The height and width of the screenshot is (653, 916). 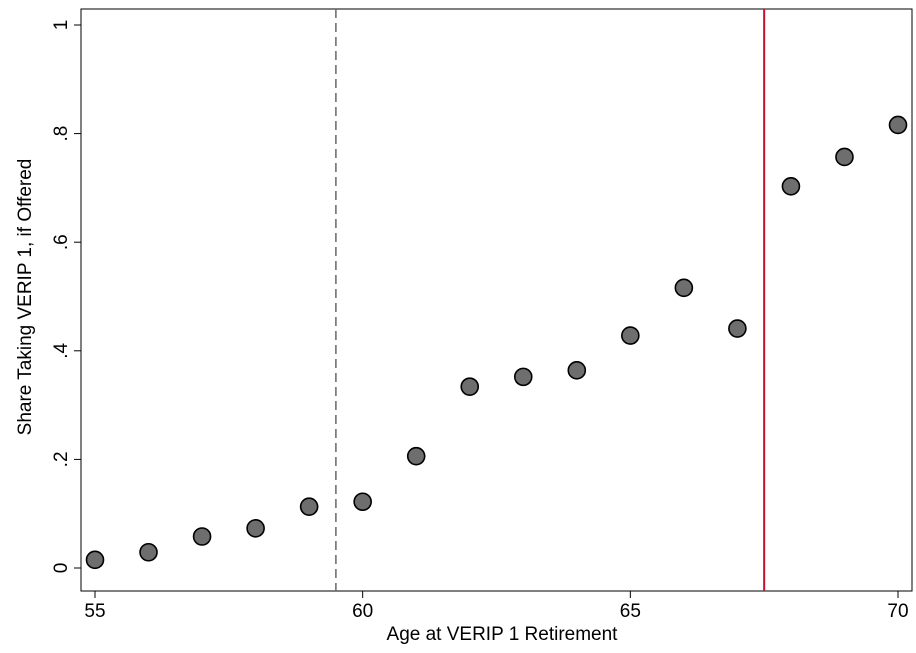 What do you see at coordinates (66, 297) in the screenshot?
I see `y-axis: 0 .2 .4 .6 .8 1` at bounding box center [66, 297].